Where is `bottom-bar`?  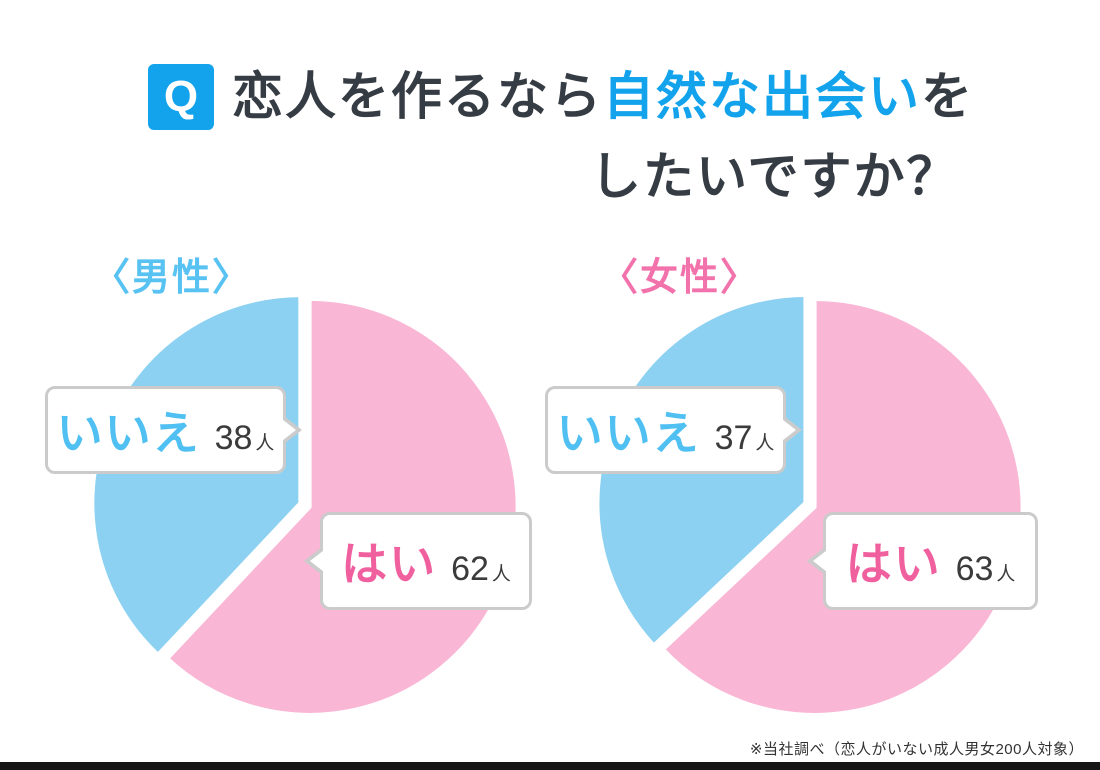
bottom-bar is located at coordinates (550, 766).